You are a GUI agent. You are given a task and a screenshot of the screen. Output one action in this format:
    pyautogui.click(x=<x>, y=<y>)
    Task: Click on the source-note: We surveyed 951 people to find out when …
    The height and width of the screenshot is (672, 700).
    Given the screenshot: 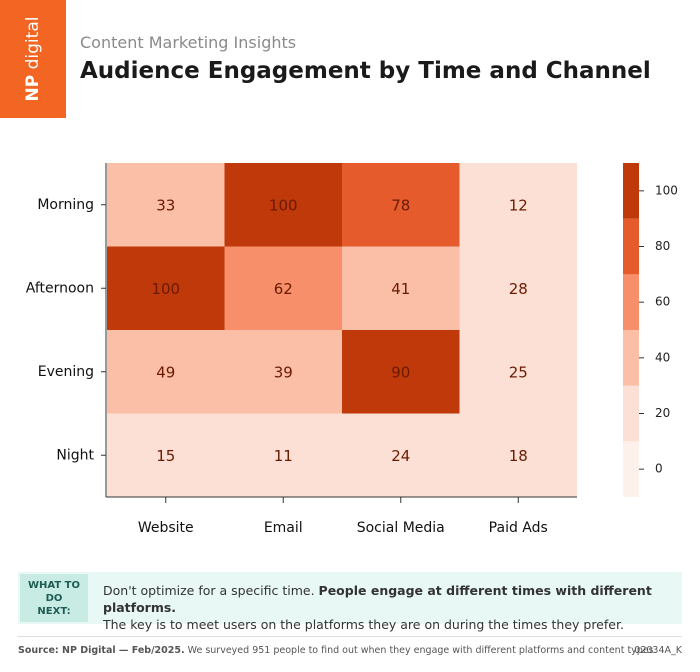 What is the action you would take?
    pyautogui.click(x=422, y=650)
    